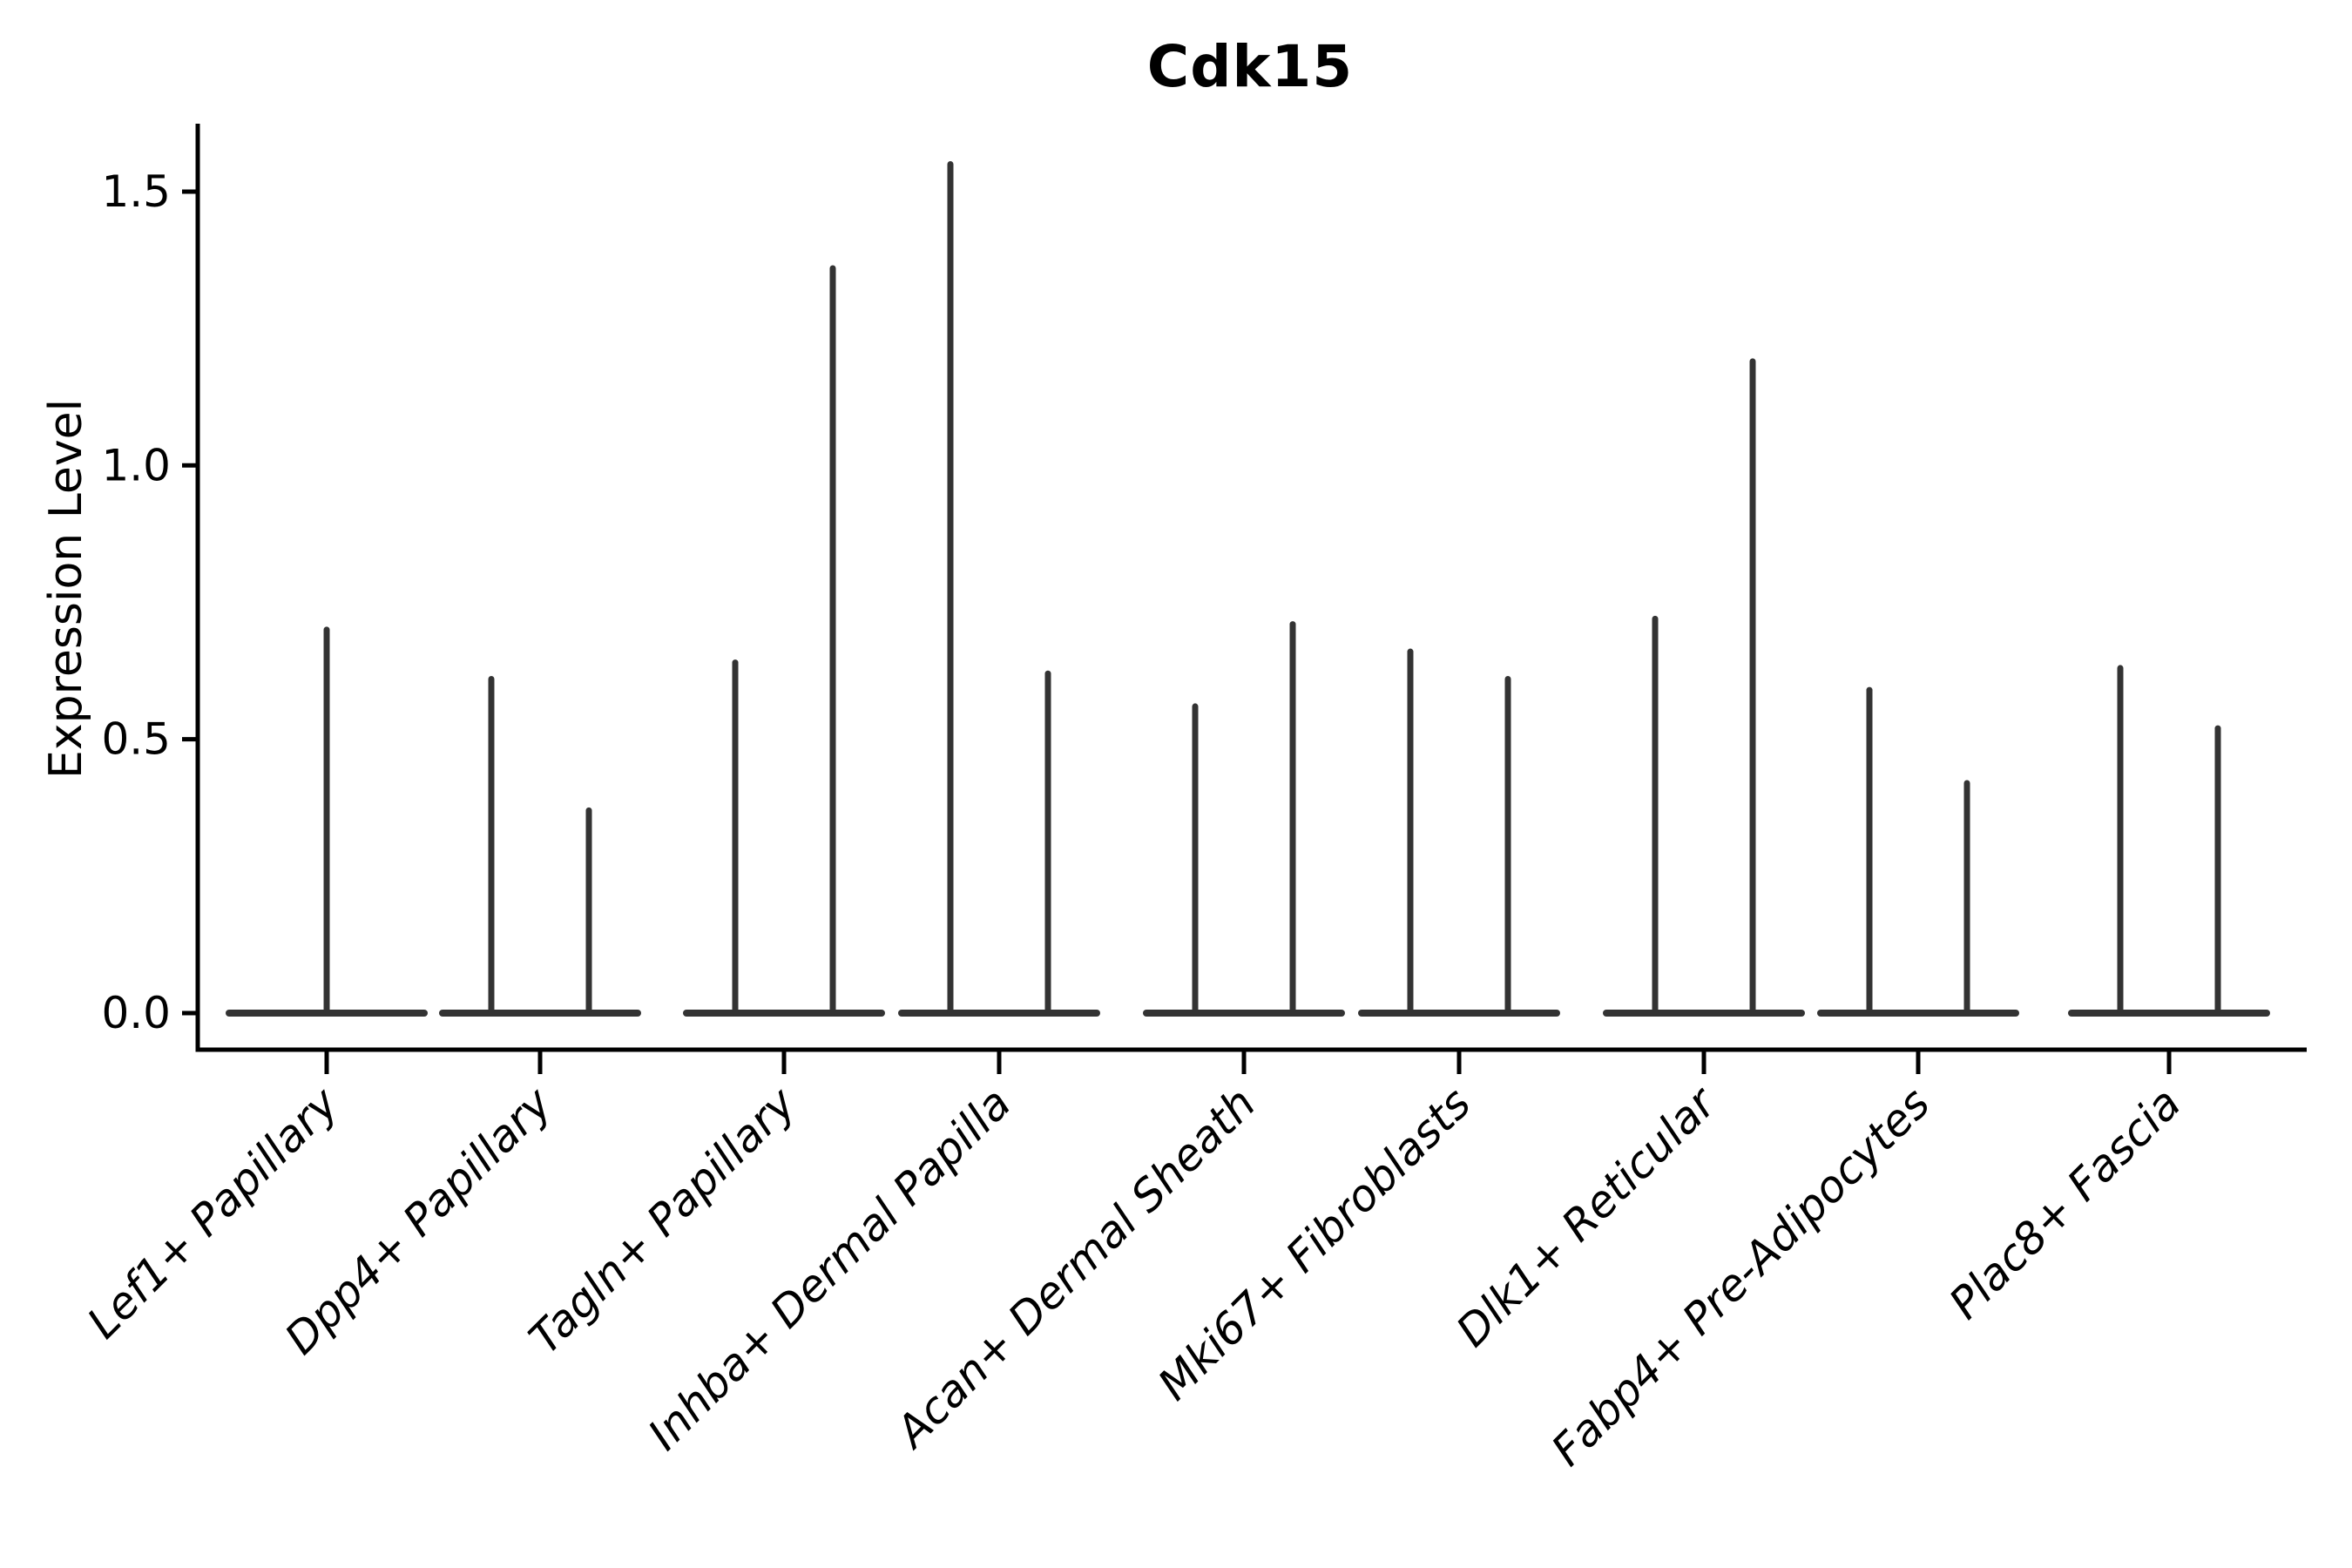  I want to click on y-tick-label: 0.0, so click(136, 1013).